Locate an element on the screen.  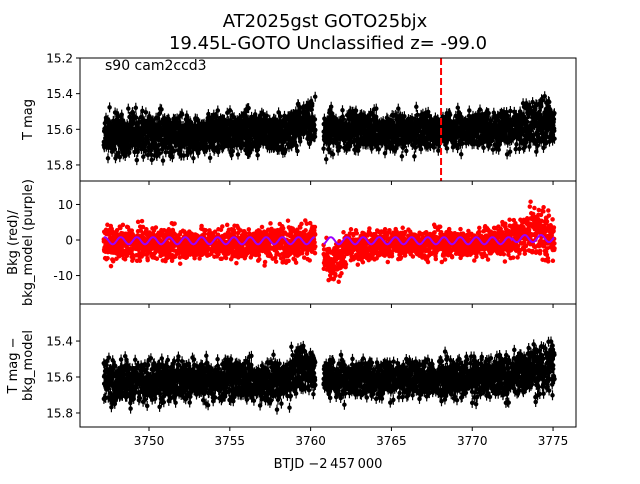
x-tick-label: 3765 is located at coordinates (391, 441).